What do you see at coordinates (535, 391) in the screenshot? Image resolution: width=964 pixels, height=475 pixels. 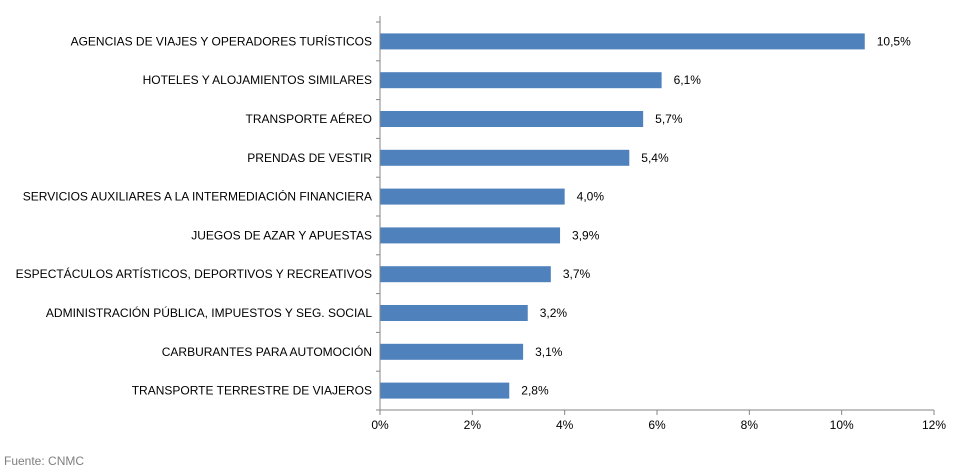 I see `value-label: 2,8%` at bounding box center [535, 391].